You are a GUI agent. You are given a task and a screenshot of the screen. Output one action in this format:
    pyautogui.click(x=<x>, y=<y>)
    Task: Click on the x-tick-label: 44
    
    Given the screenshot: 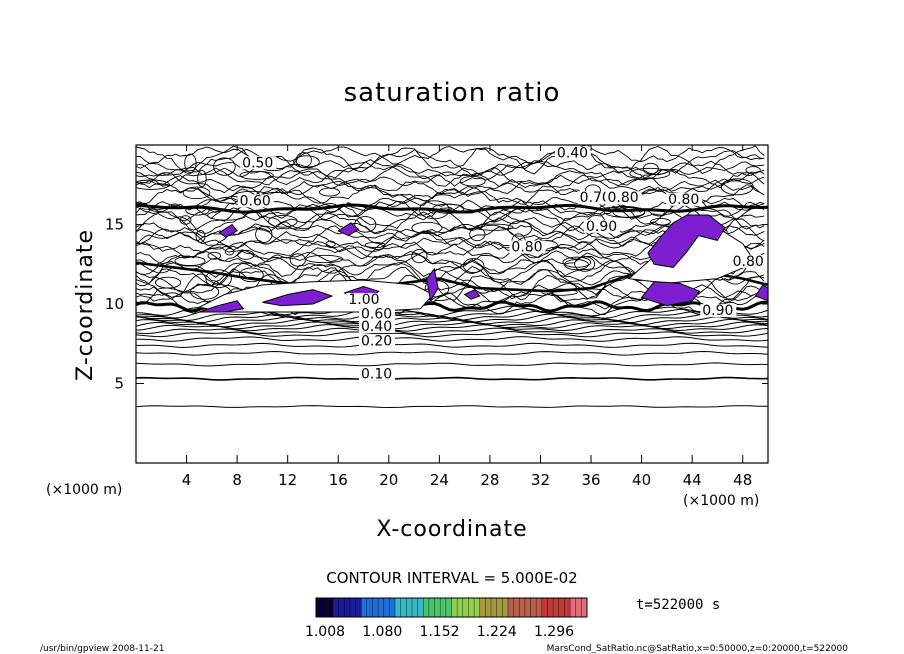 What is the action you would take?
    pyautogui.click(x=692, y=480)
    